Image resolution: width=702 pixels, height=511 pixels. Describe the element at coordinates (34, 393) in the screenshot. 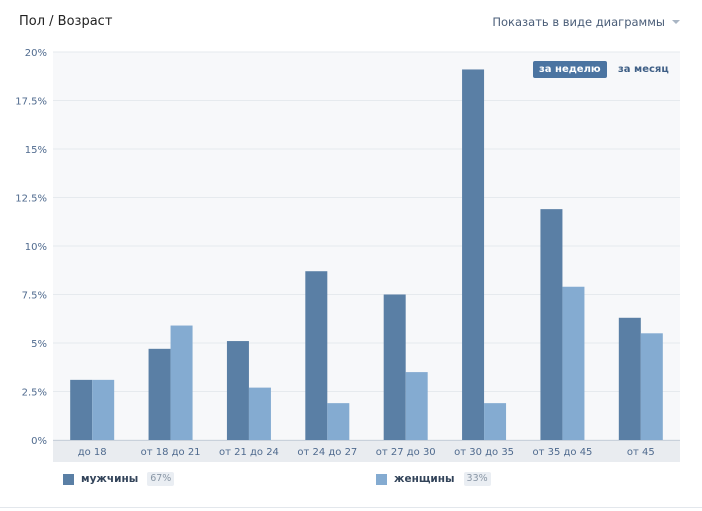

I see `y-tick-label: 2.5%` at that location.